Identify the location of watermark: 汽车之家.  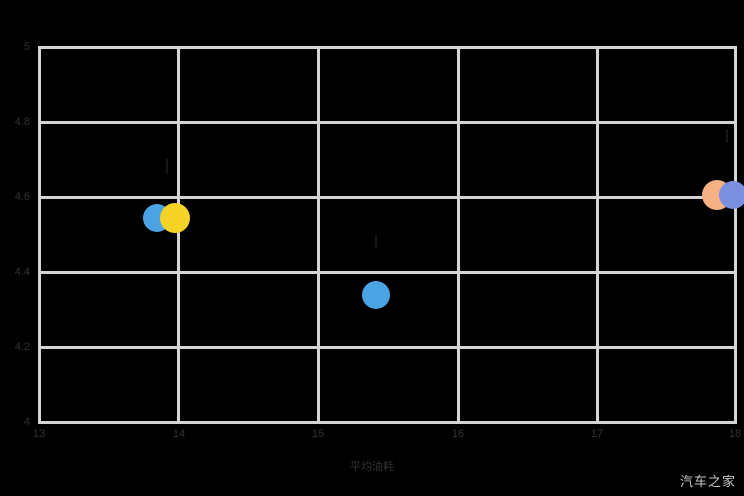
(707, 482).